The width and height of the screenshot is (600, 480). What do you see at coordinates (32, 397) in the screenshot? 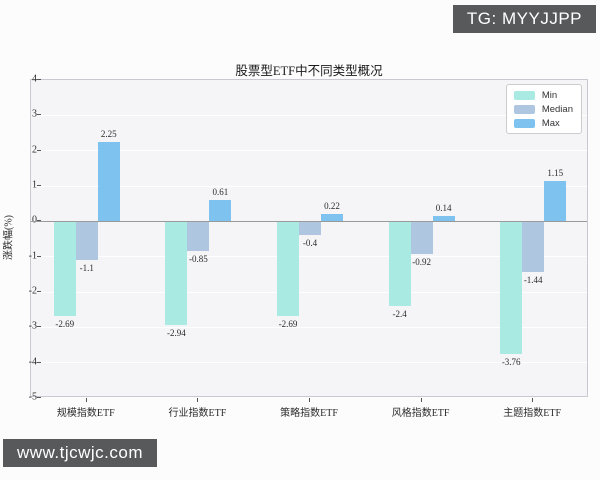
I see `y-tick-label: -5` at bounding box center [32, 397].